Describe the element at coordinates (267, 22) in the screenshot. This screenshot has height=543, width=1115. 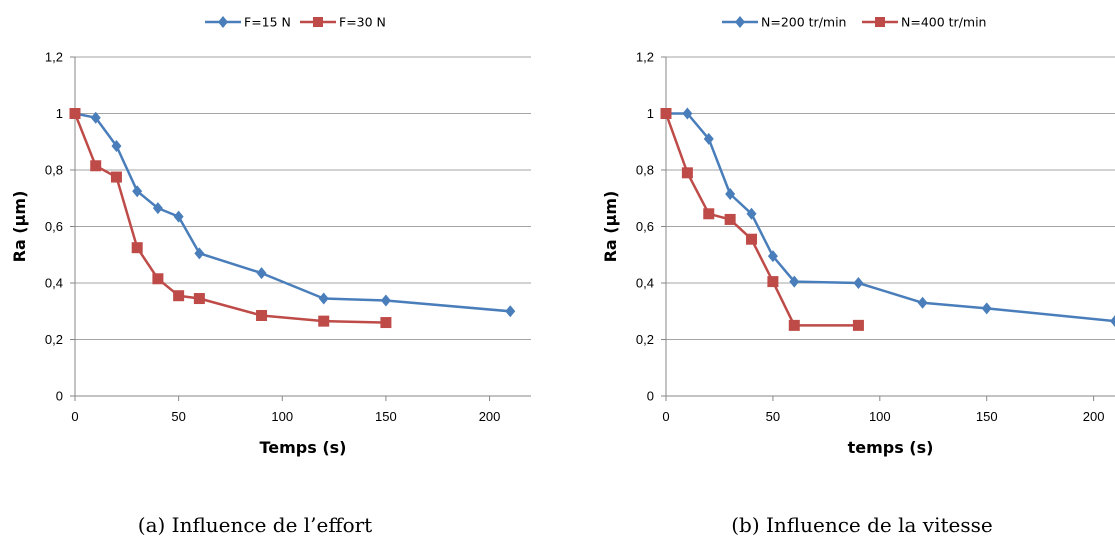
I see `legend-label-1: F=15 N` at that location.